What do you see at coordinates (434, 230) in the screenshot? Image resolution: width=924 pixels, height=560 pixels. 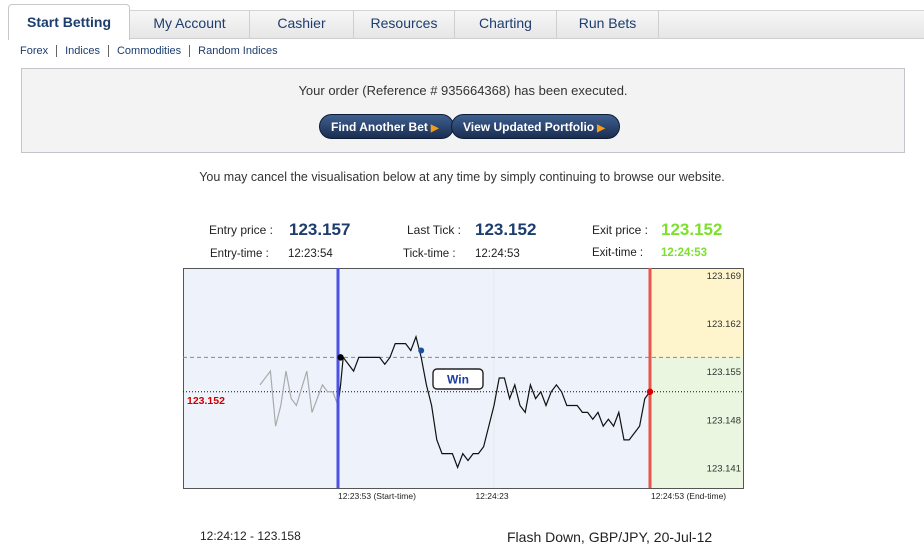 I see `last-tick-label: Last Tick :` at bounding box center [434, 230].